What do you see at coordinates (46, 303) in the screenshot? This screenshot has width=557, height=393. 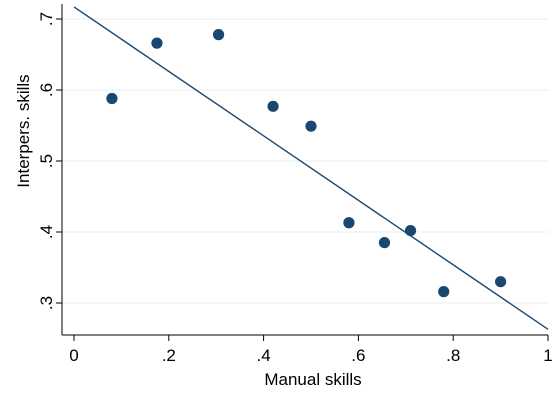 I see `y-tick-label: .3` at bounding box center [46, 303].